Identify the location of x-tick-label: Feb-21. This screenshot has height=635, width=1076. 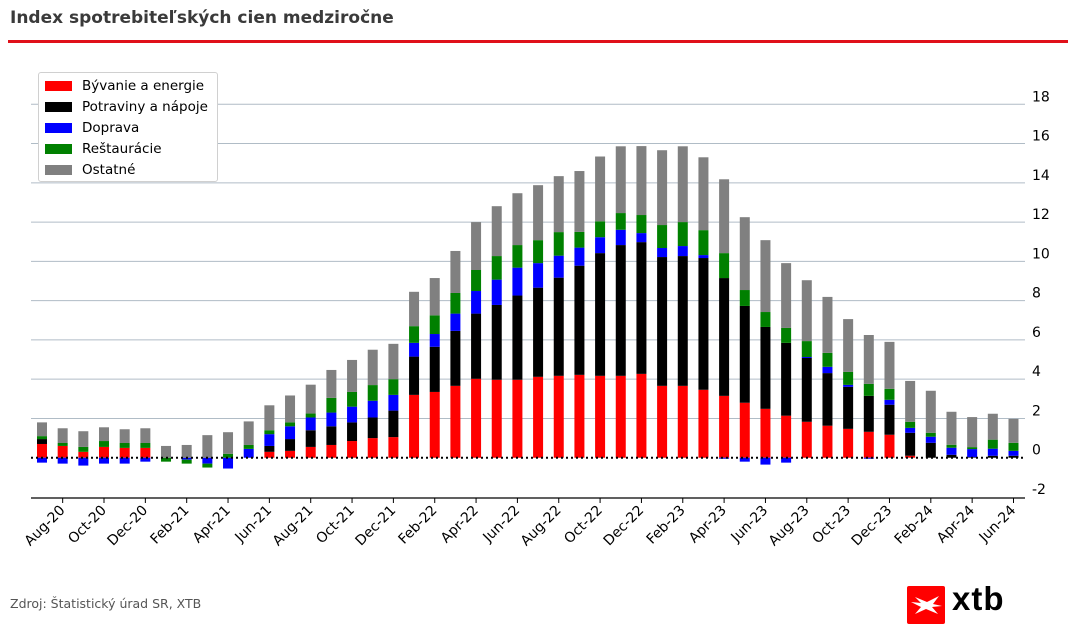
(170, 525).